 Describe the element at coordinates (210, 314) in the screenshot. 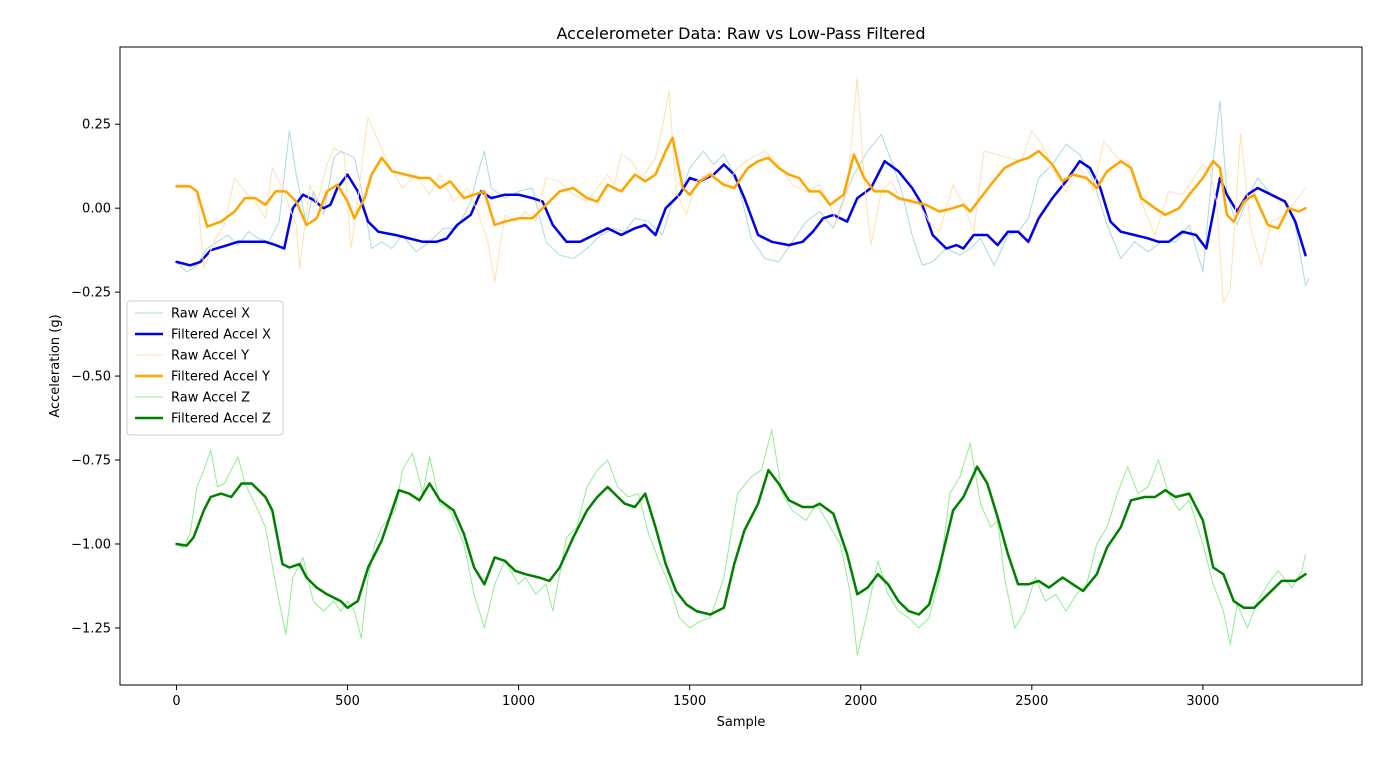

I see `legend-label-raw-accel-x: Raw Accel X` at that location.